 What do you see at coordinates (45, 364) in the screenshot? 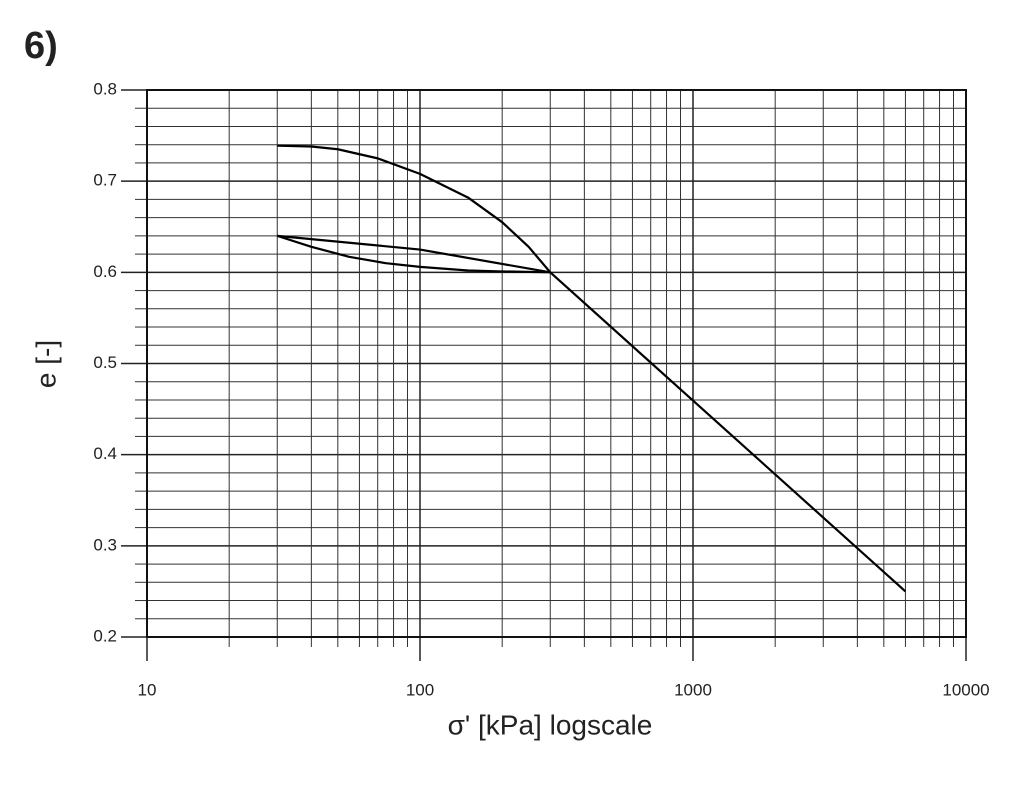
I see `y-axis-label: e [-]` at bounding box center [45, 364].